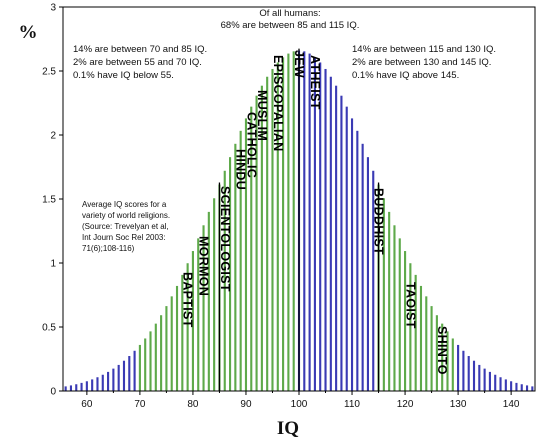  I want to click on religion-label-atheist: ATHEIST, so click(315, 82).